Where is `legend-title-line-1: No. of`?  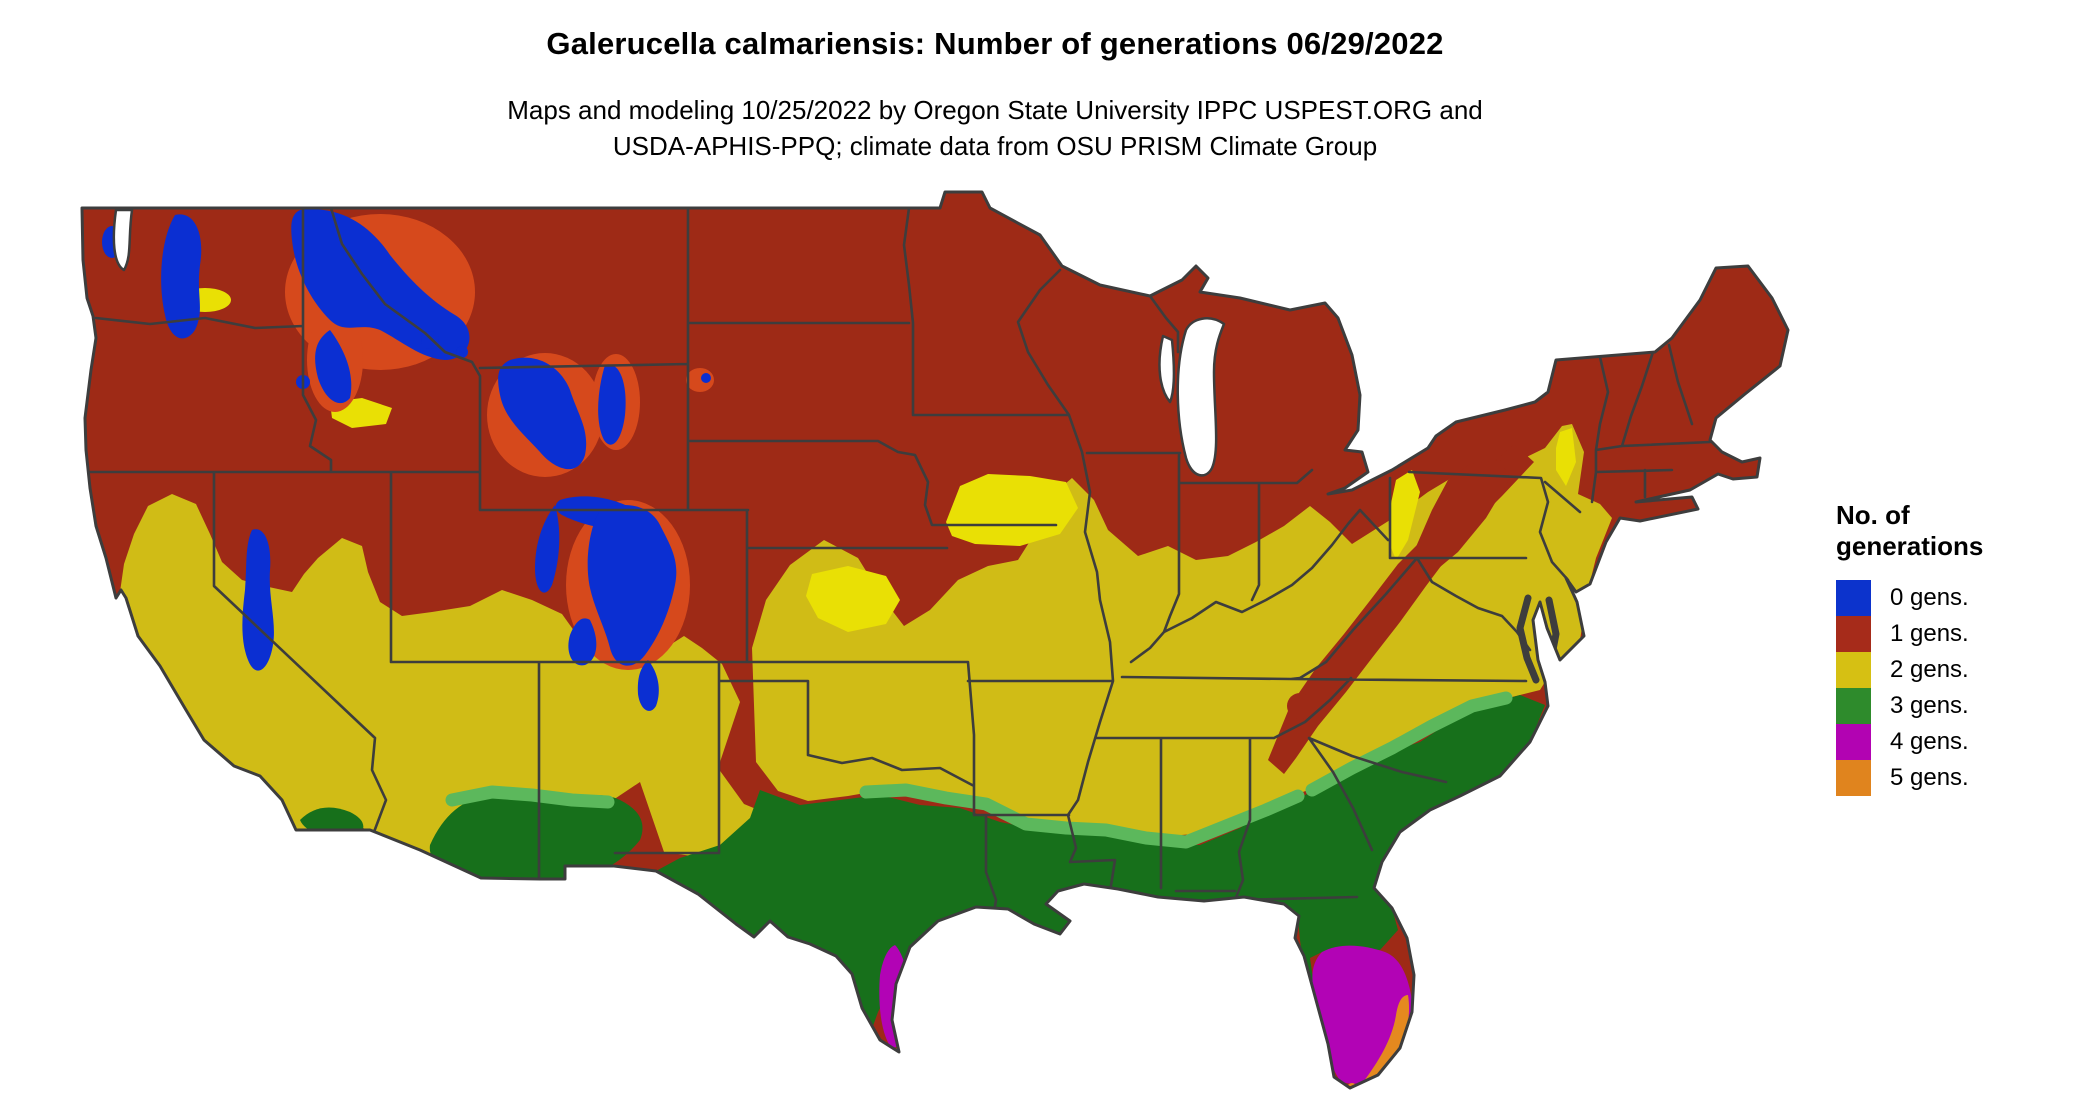
legend-title-line-1: No. of is located at coordinates (1873, 515).